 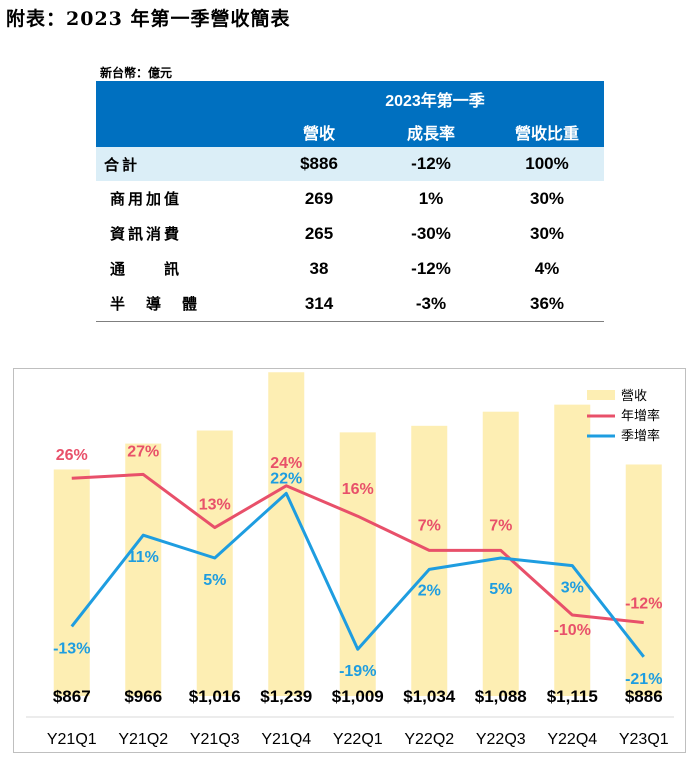 I want to click on revenue-label: $1,009, so click(x=358, y=696).